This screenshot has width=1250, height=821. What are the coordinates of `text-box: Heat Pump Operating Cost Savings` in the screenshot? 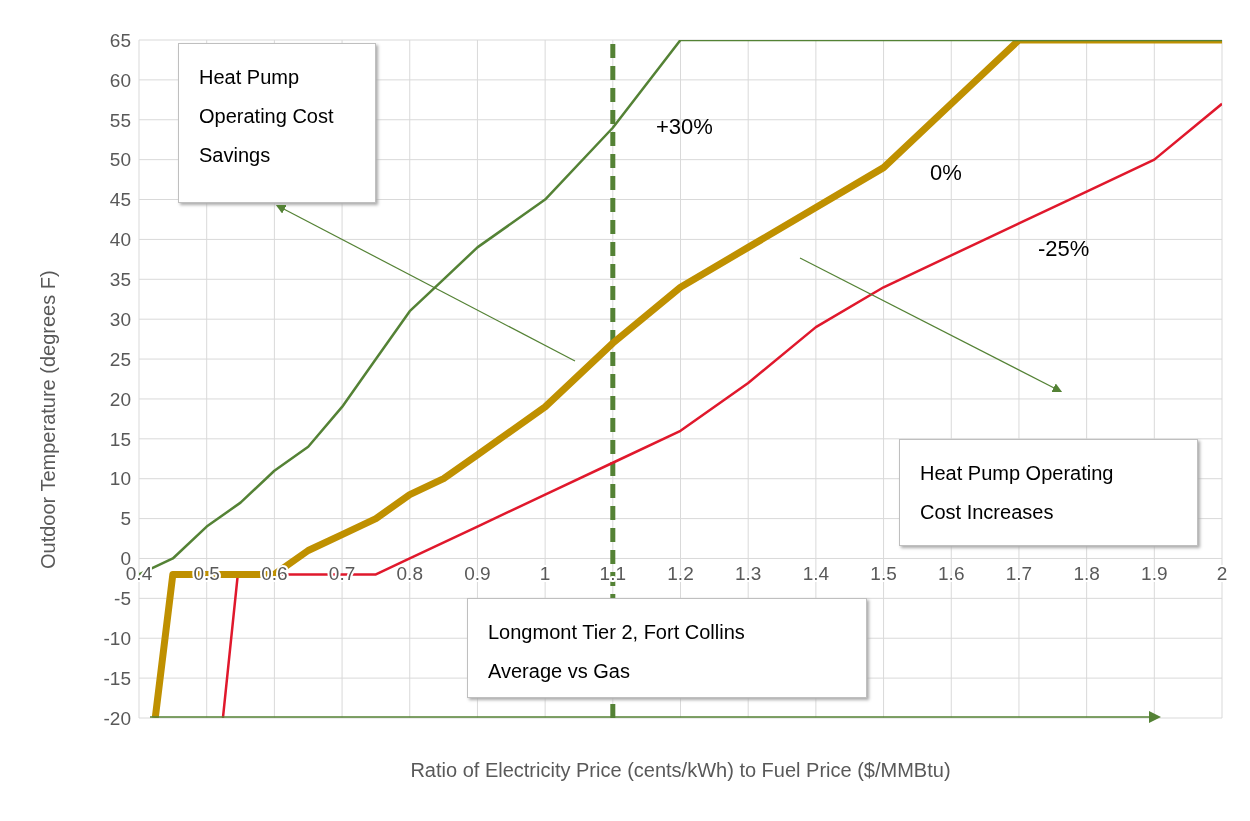 It's located at (277, 123).